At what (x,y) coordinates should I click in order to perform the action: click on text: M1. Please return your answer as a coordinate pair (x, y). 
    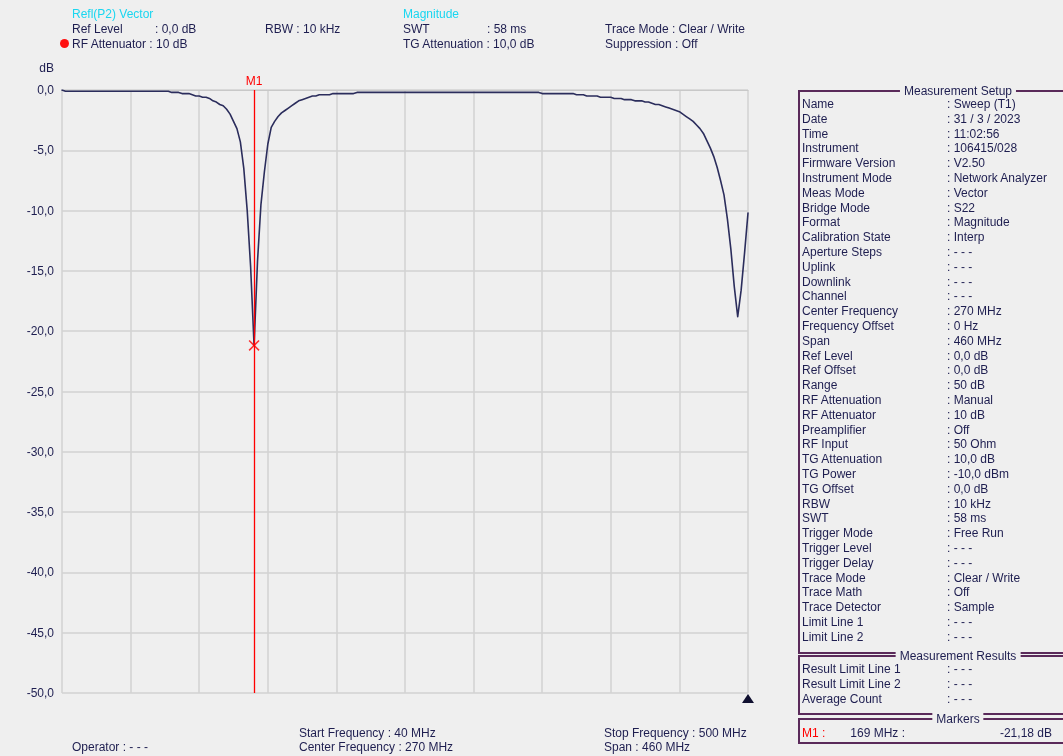
    Looking at the image, I should click on (254, 81).